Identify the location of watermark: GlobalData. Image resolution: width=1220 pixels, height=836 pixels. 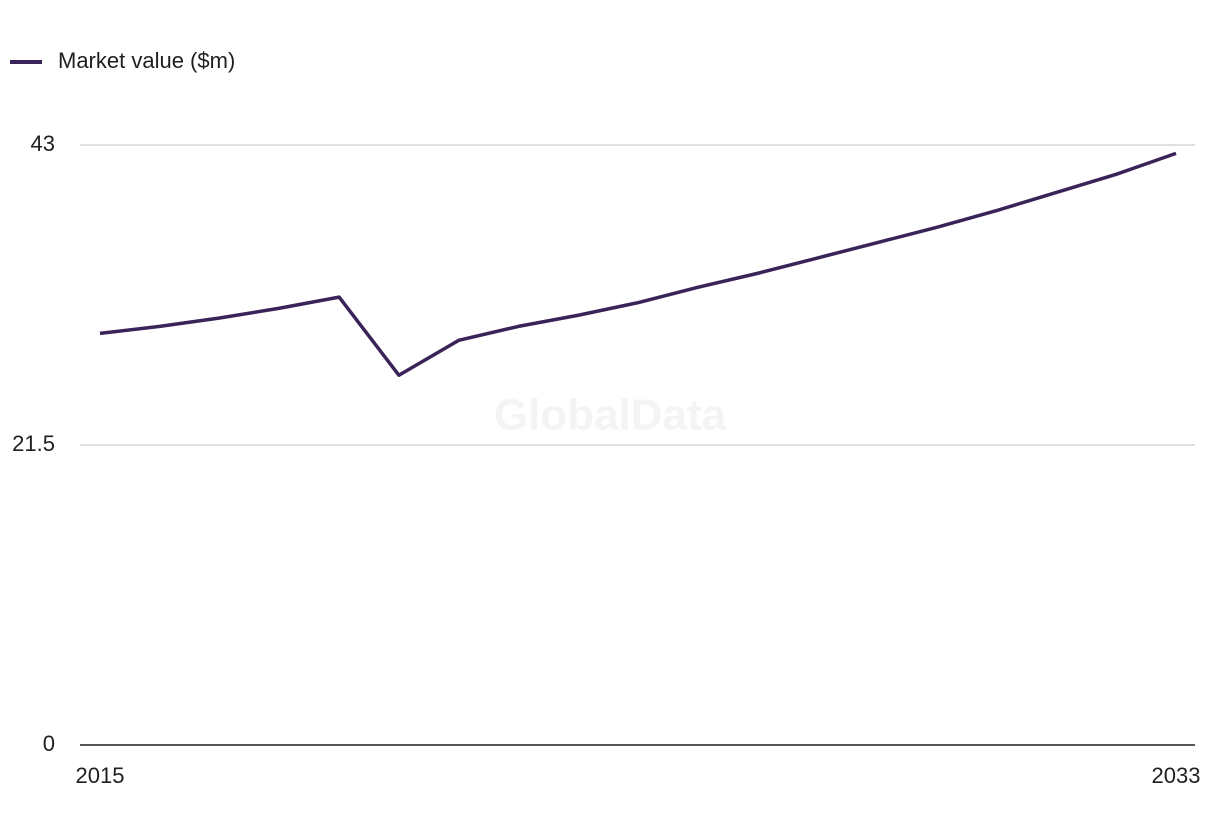
(610, 415).